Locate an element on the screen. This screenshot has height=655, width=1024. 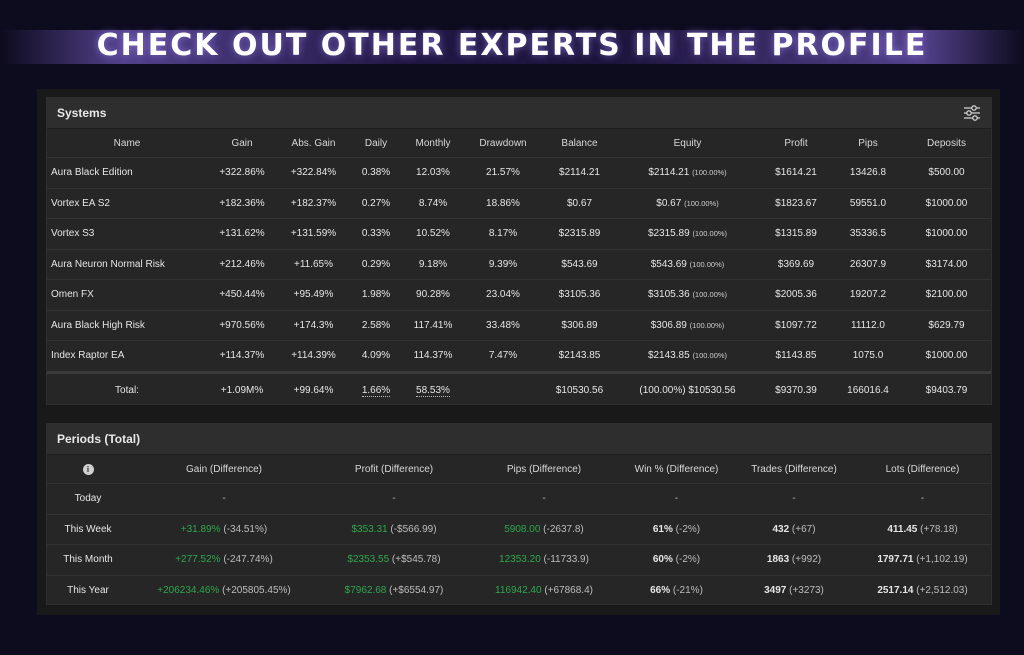
daily-cell: 1.98% is located at coordinates (376, 295).